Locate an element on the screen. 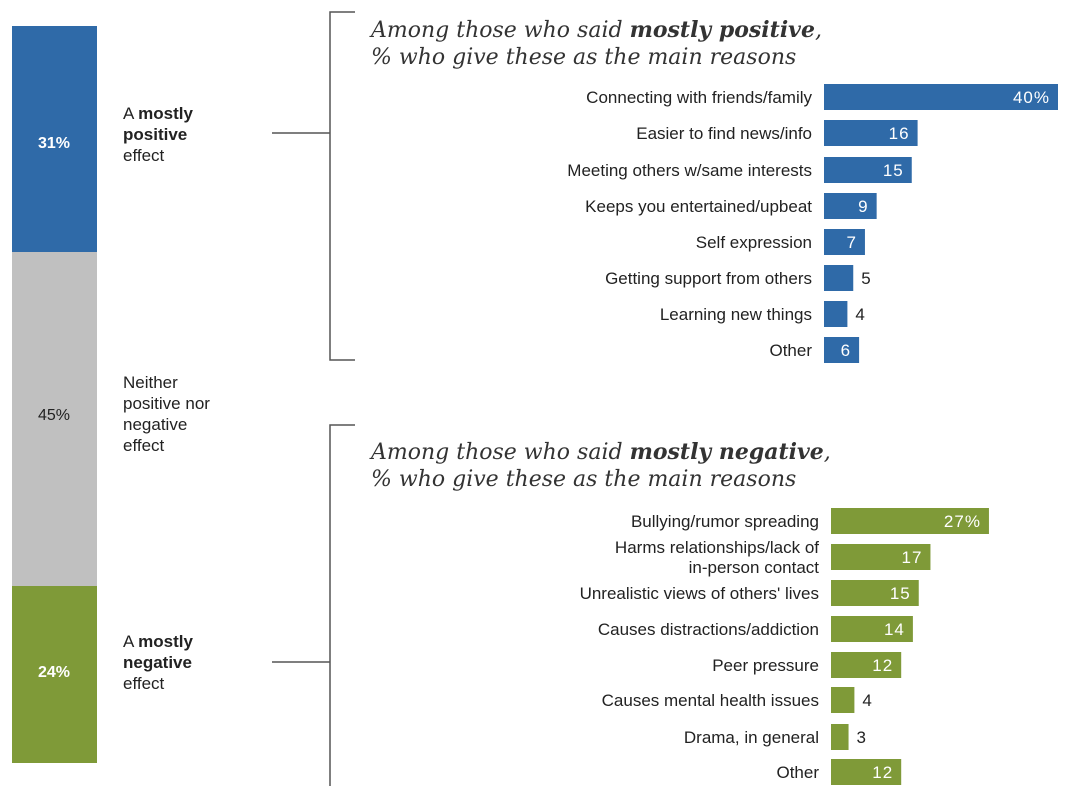 The height and width of the screenshot is (786, 1076). positive-category-label: Connecting with friends/family is located at coordinates (699, 97).